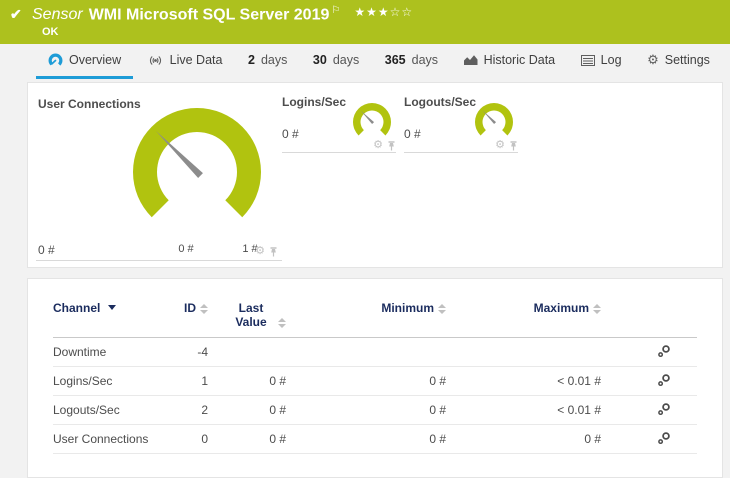  I want to click on cell-id: 1, so click(204, 381).